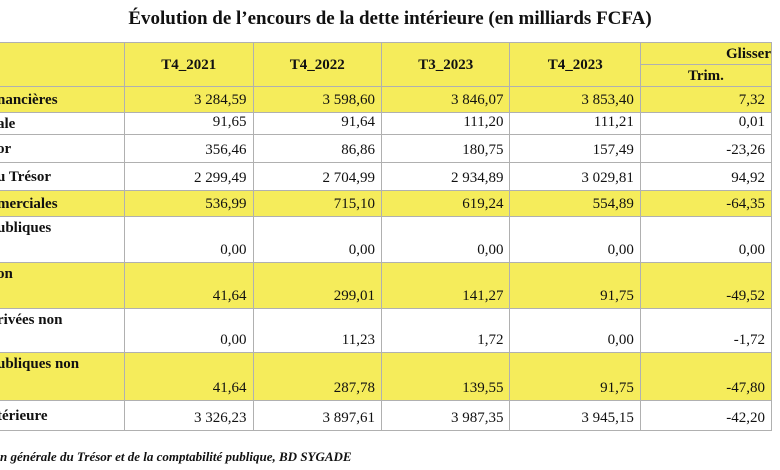 The width and height of the screenshot is (780, 470). I want to click on cell-t4-2021: 3 326,23, so click(189, 415).